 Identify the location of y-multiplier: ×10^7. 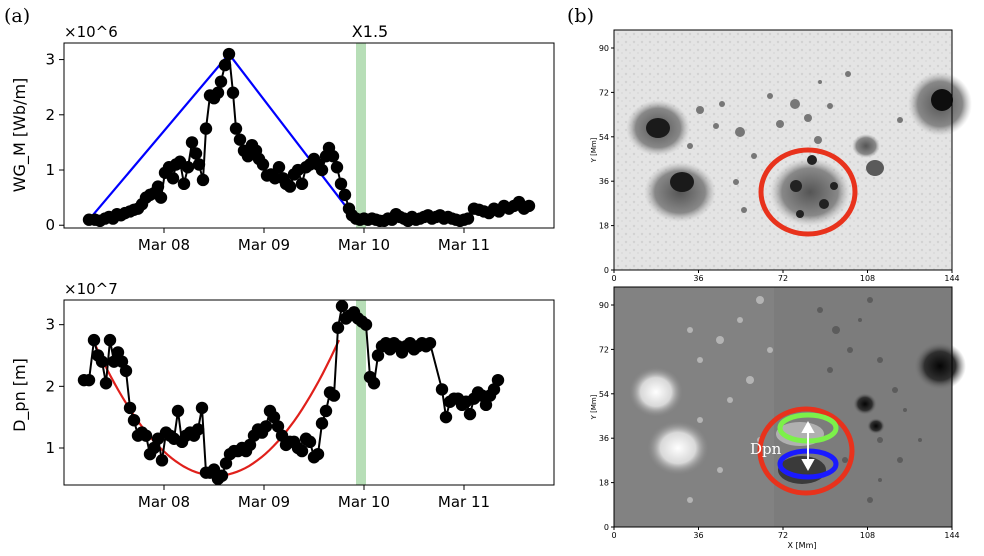
(91, 289).